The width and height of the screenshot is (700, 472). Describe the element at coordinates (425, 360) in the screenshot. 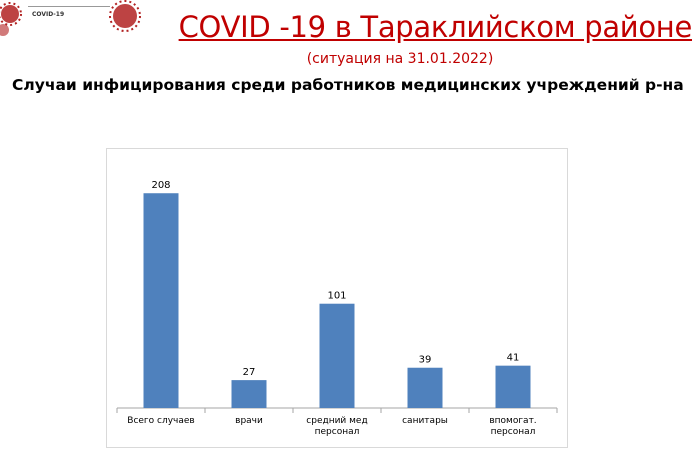

I see `data-label: 39` at that location.